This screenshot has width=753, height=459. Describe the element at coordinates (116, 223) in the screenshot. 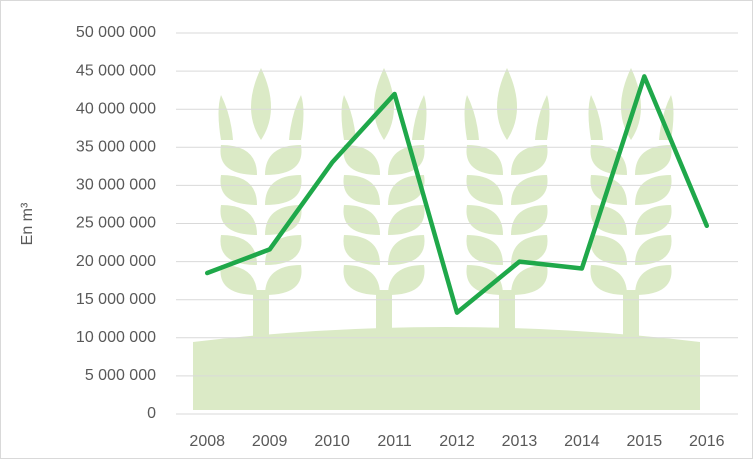

I see `y-tick-label: 25 000 000` at that location.